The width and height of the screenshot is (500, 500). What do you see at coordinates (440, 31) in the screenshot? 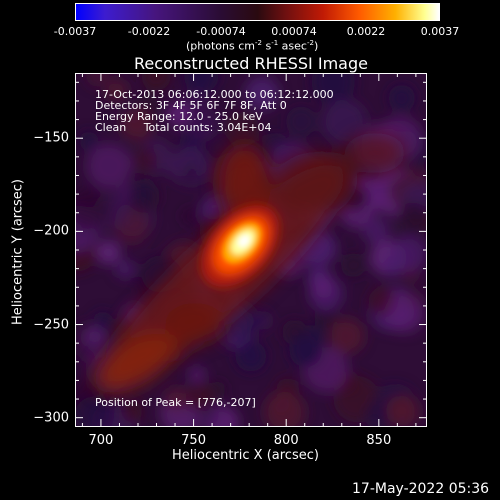
I see `colorbar-tick-label: 0.0037` at bounding box center [440, 31].